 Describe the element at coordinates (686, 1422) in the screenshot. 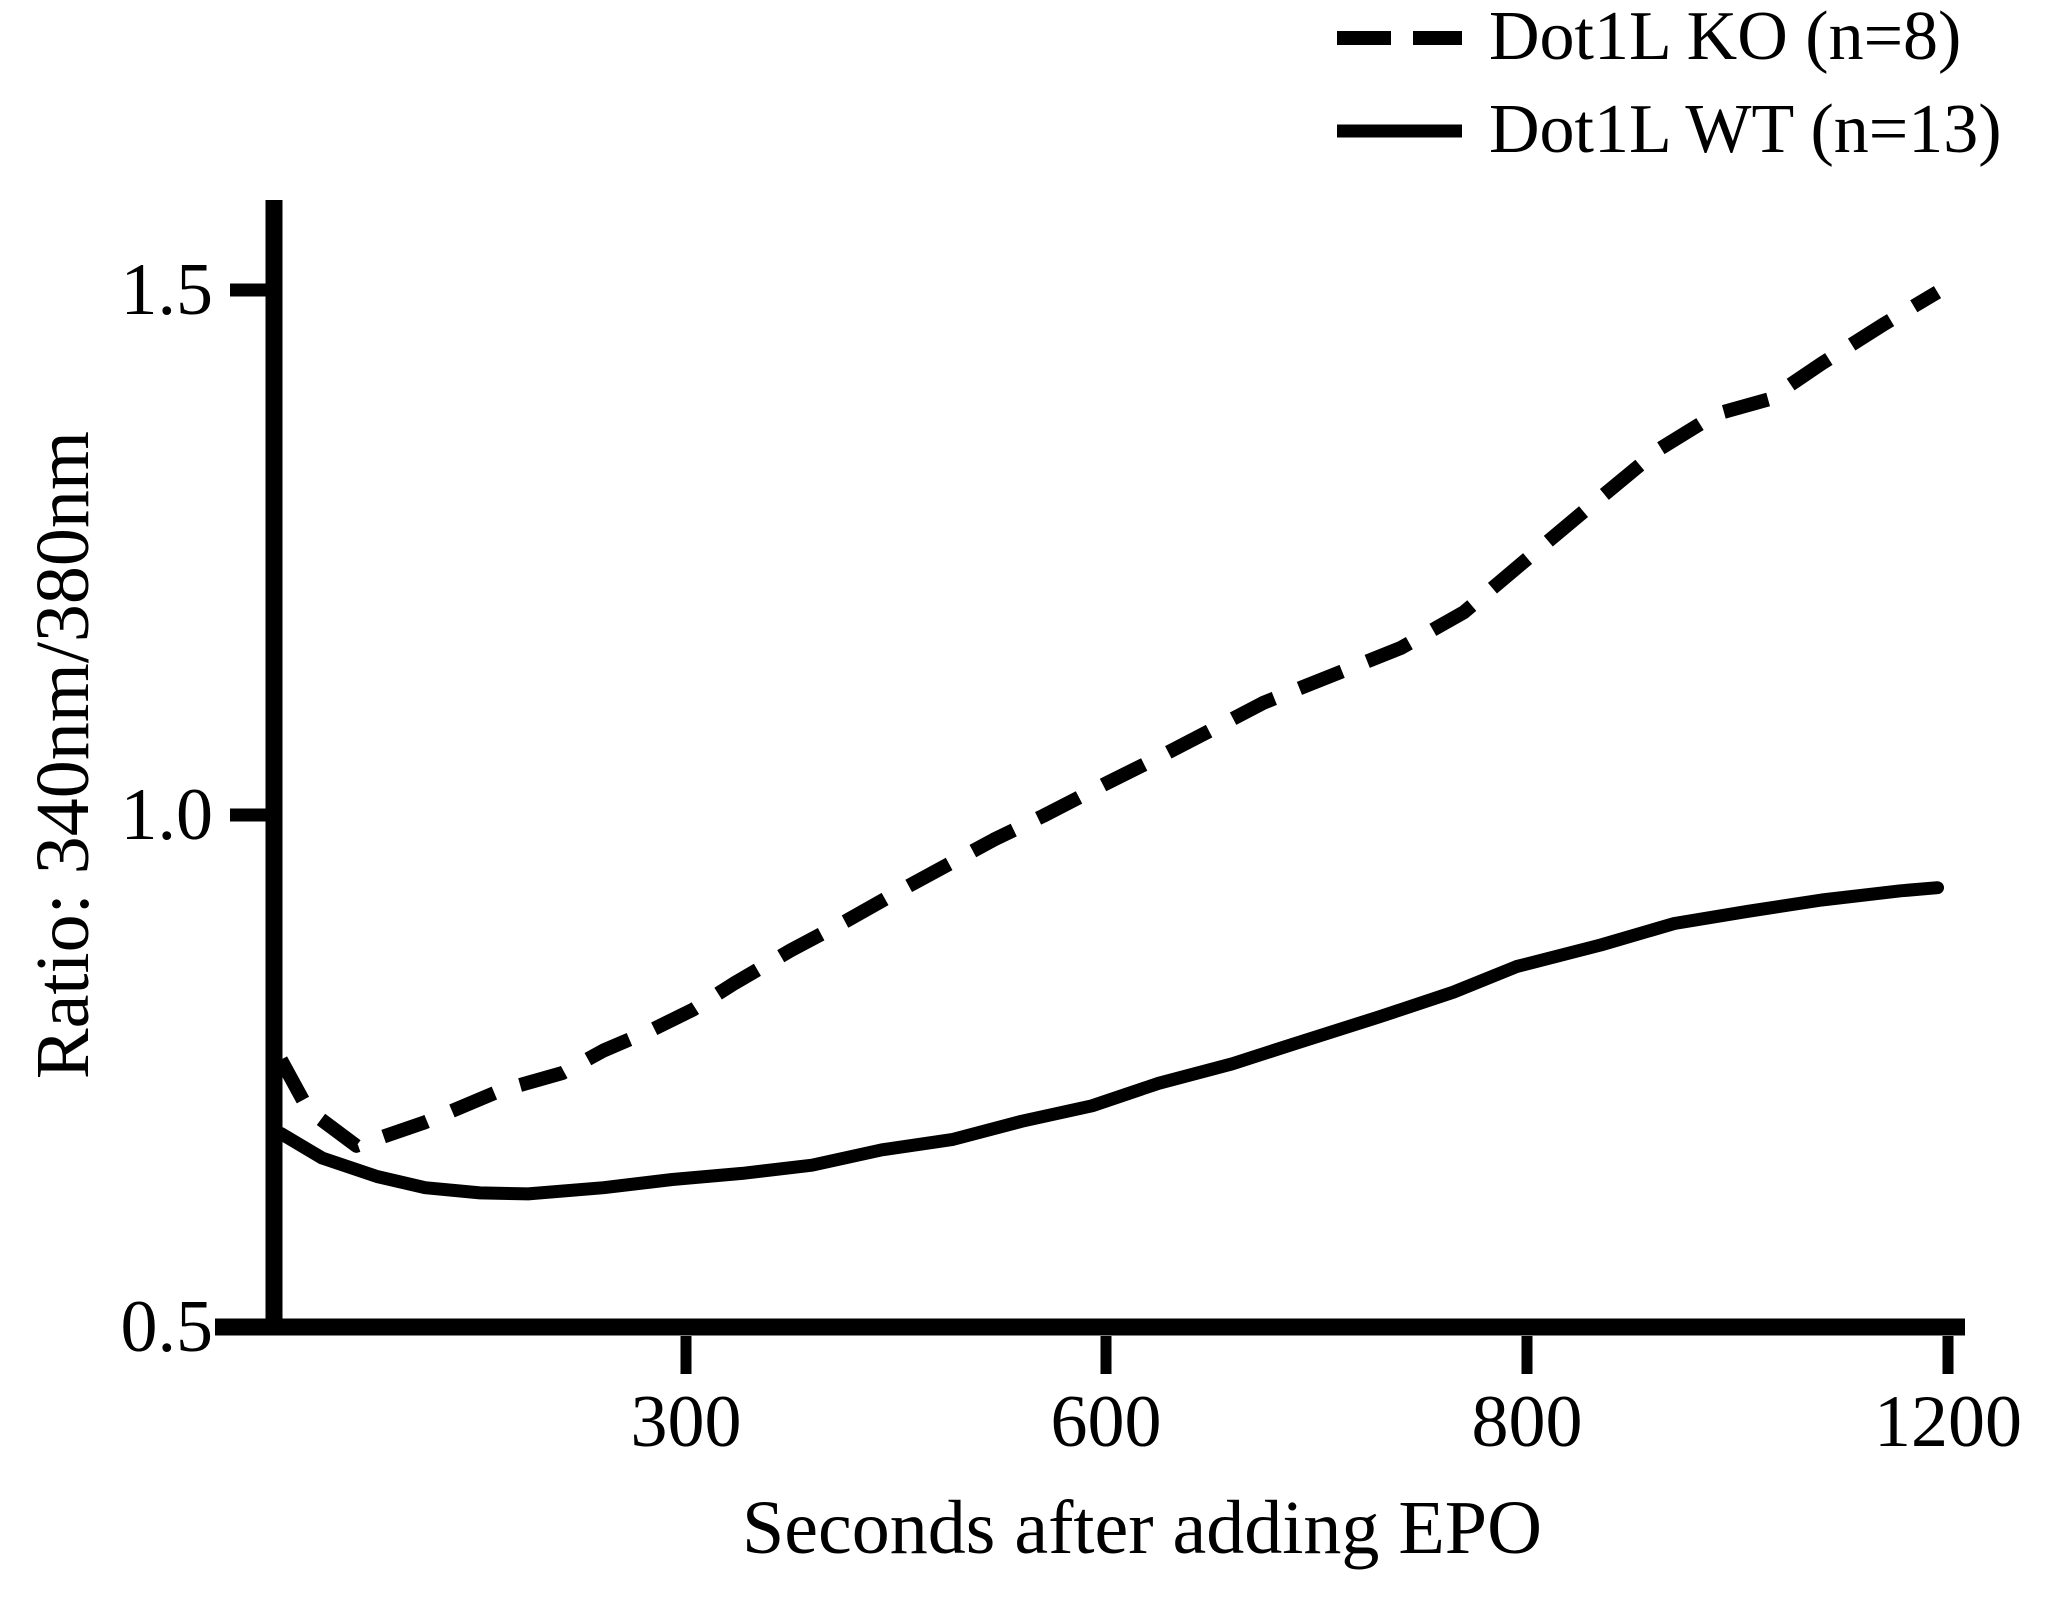

I see `x-tick-label-300: 300` at that location.